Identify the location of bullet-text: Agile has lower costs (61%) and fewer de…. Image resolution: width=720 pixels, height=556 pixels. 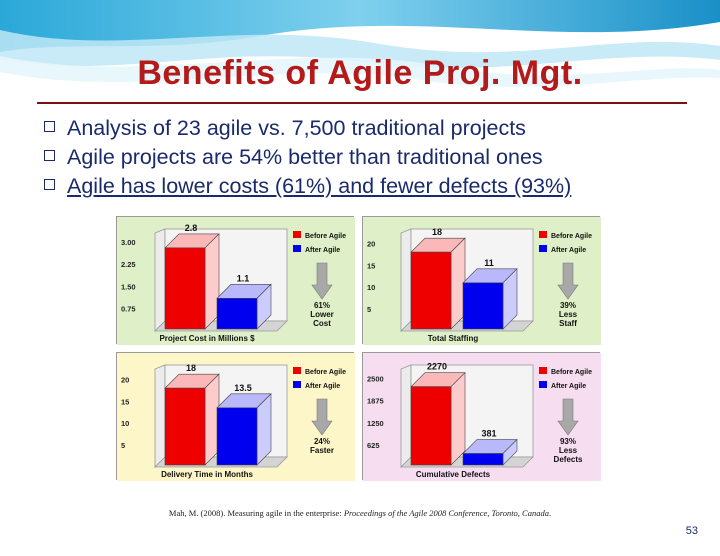
(319, 186).